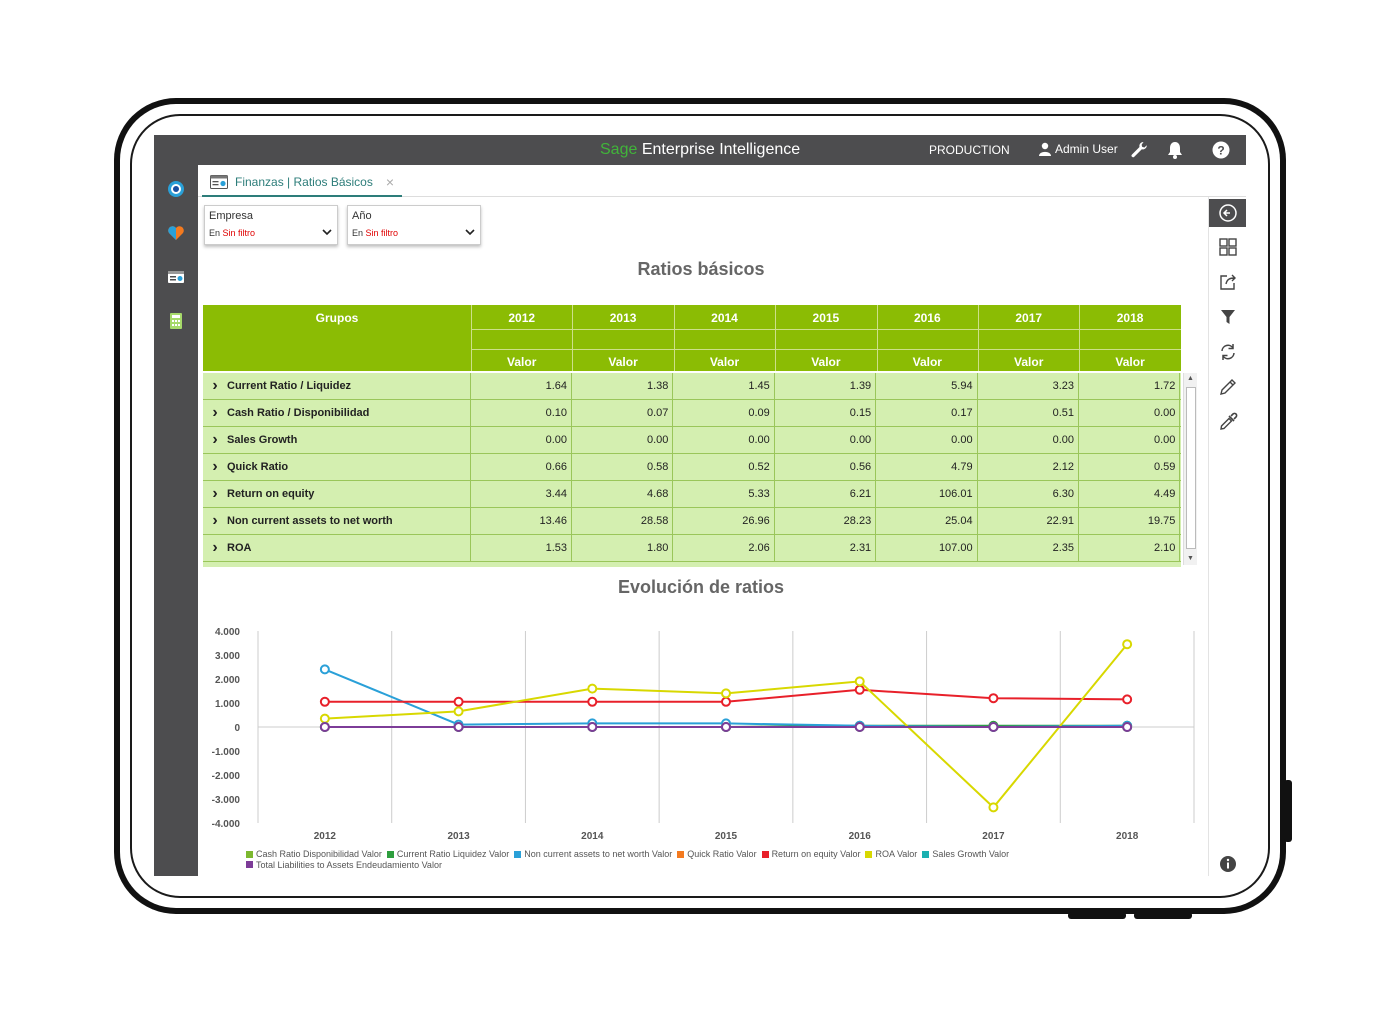 This screenshot has width=1400, height=1028. I want to click on row-label: Return on equity, so click(271, 494).